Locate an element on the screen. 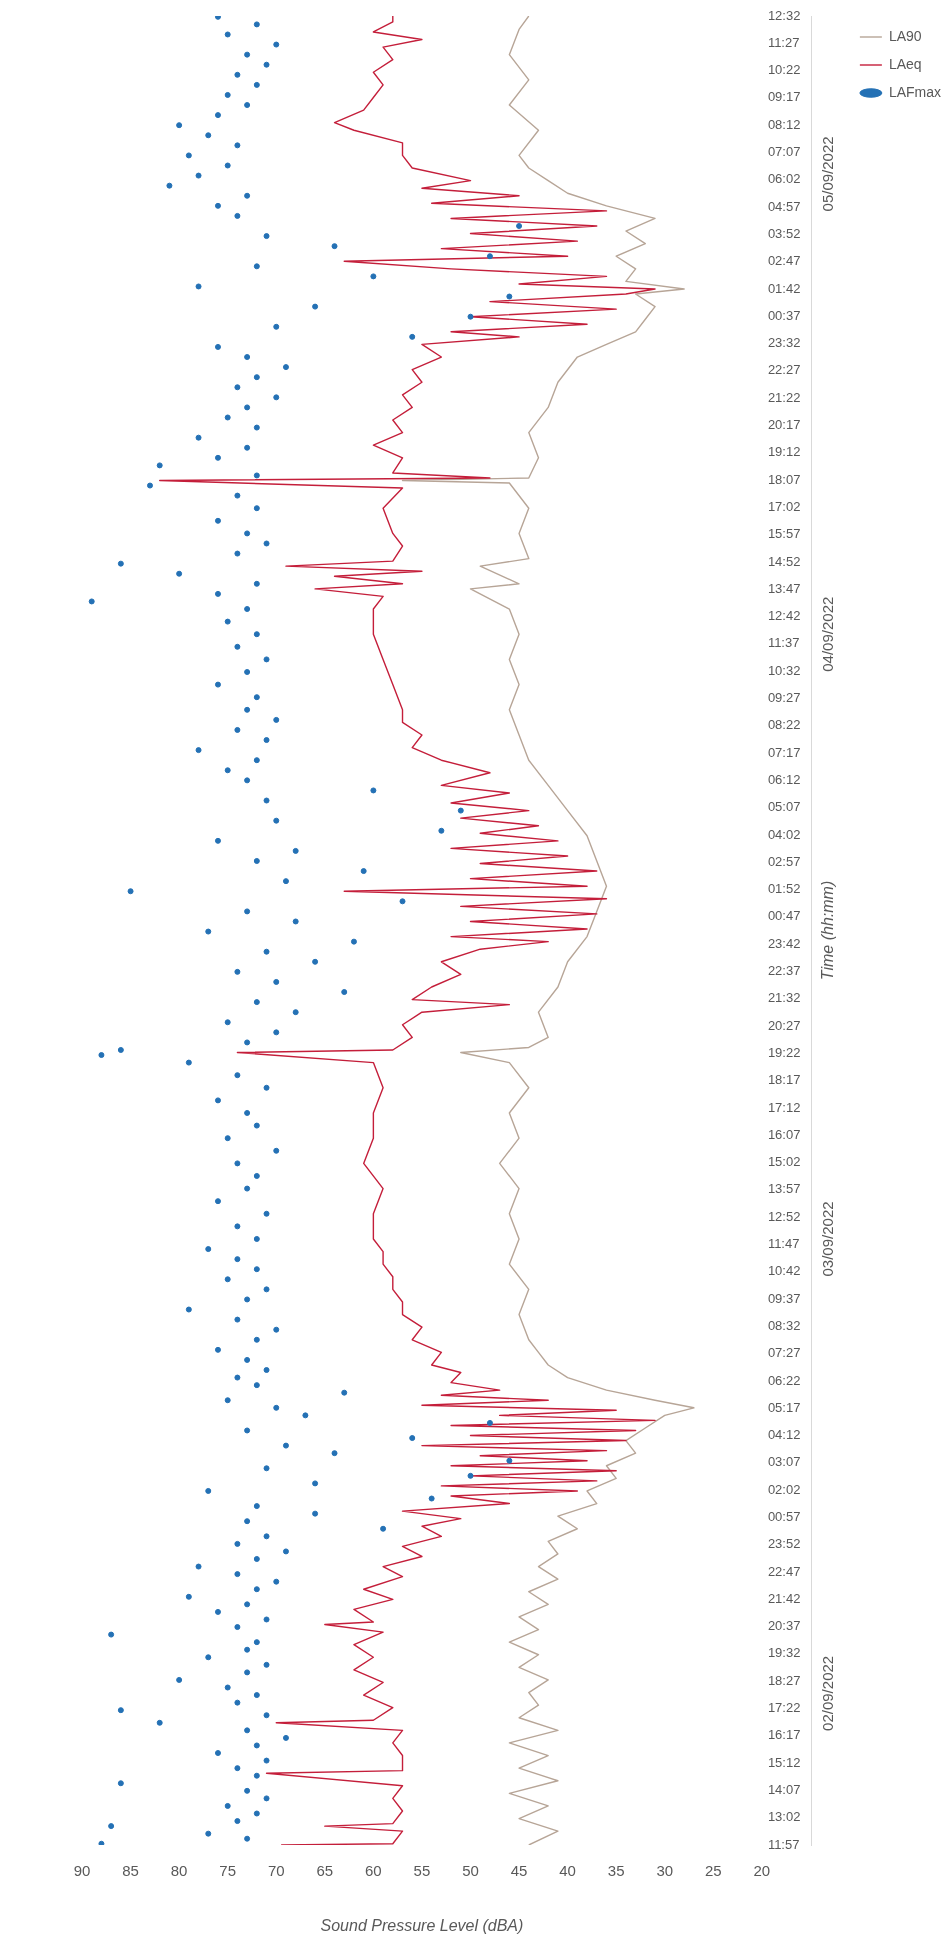 The height and width of the screenshot is (1948, 951). y-tick-label: 19:12 is located at coordinates (784, 452).